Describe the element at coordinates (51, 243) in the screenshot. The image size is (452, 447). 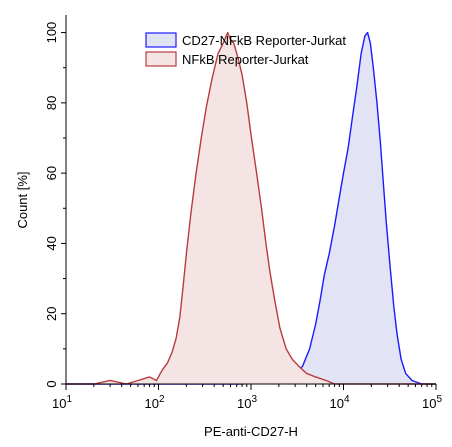
I see `y-tick-label: 40` at that location.